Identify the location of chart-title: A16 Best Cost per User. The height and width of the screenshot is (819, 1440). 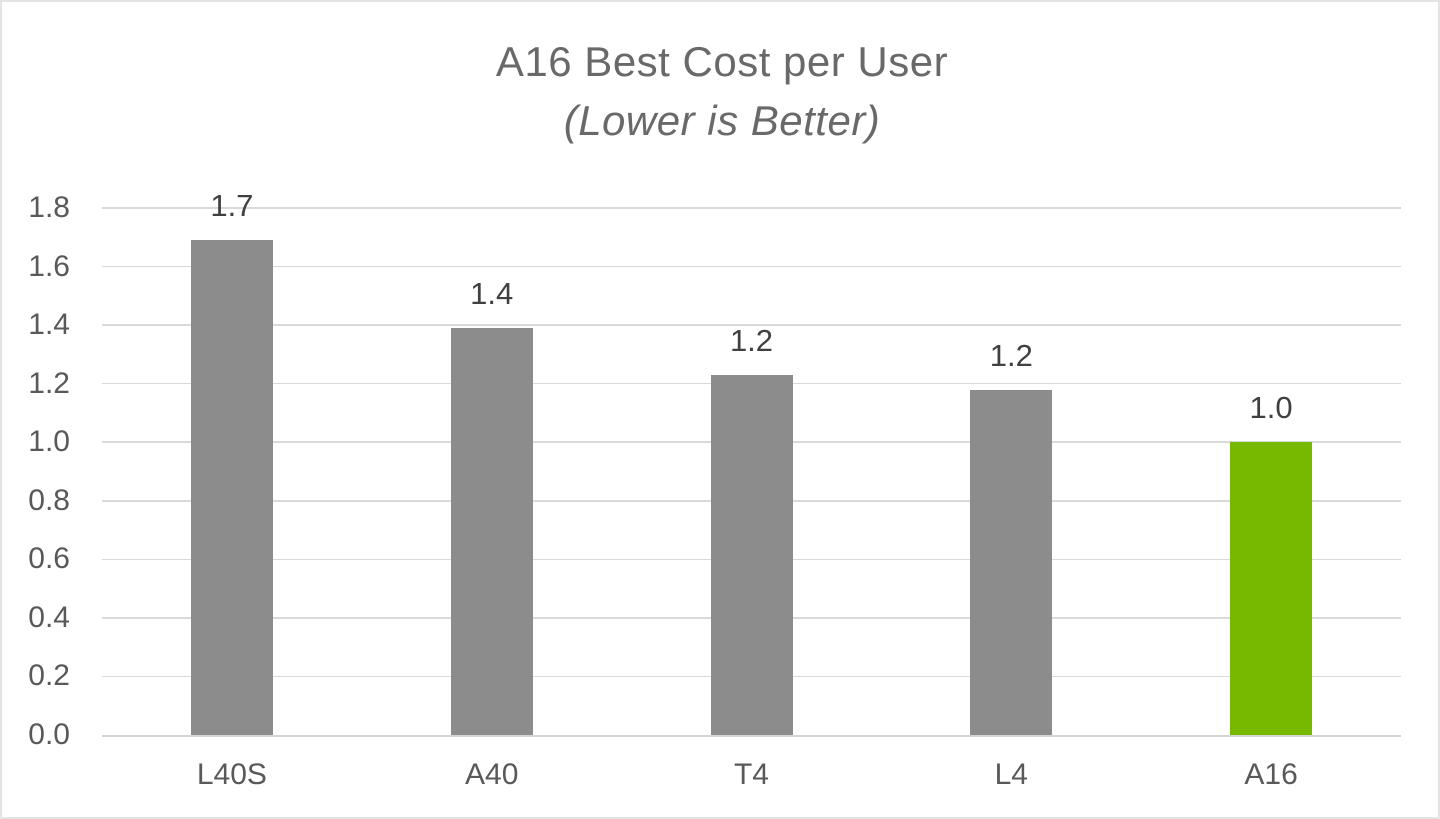
(722, 61).